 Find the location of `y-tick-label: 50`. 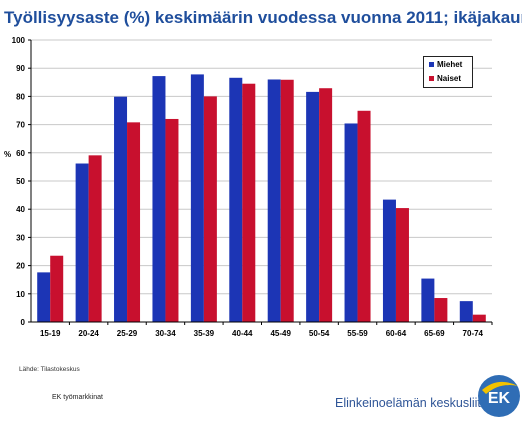

y-tick-label: 50 is located at coordinates (20, 181).